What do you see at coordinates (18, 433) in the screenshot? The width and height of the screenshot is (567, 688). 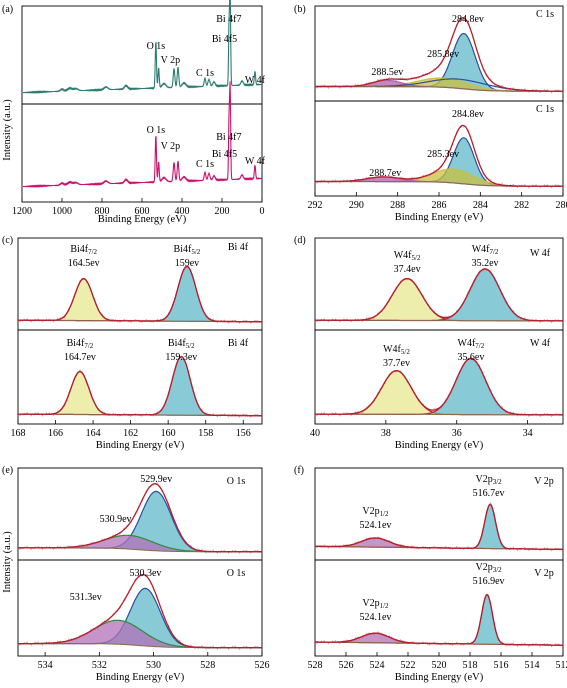 I see `x-tick-label: 168` at bounding box center [18, 433].